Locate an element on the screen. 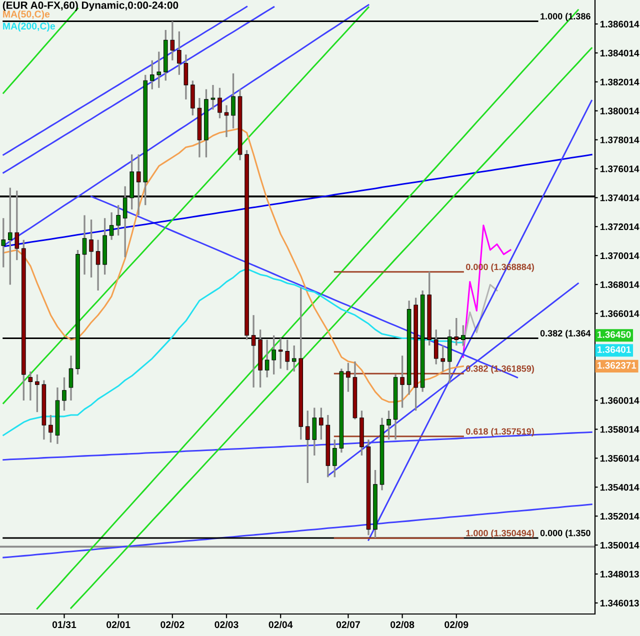  y-tick-label: 1.386014 is located at coordinates (620, 24).